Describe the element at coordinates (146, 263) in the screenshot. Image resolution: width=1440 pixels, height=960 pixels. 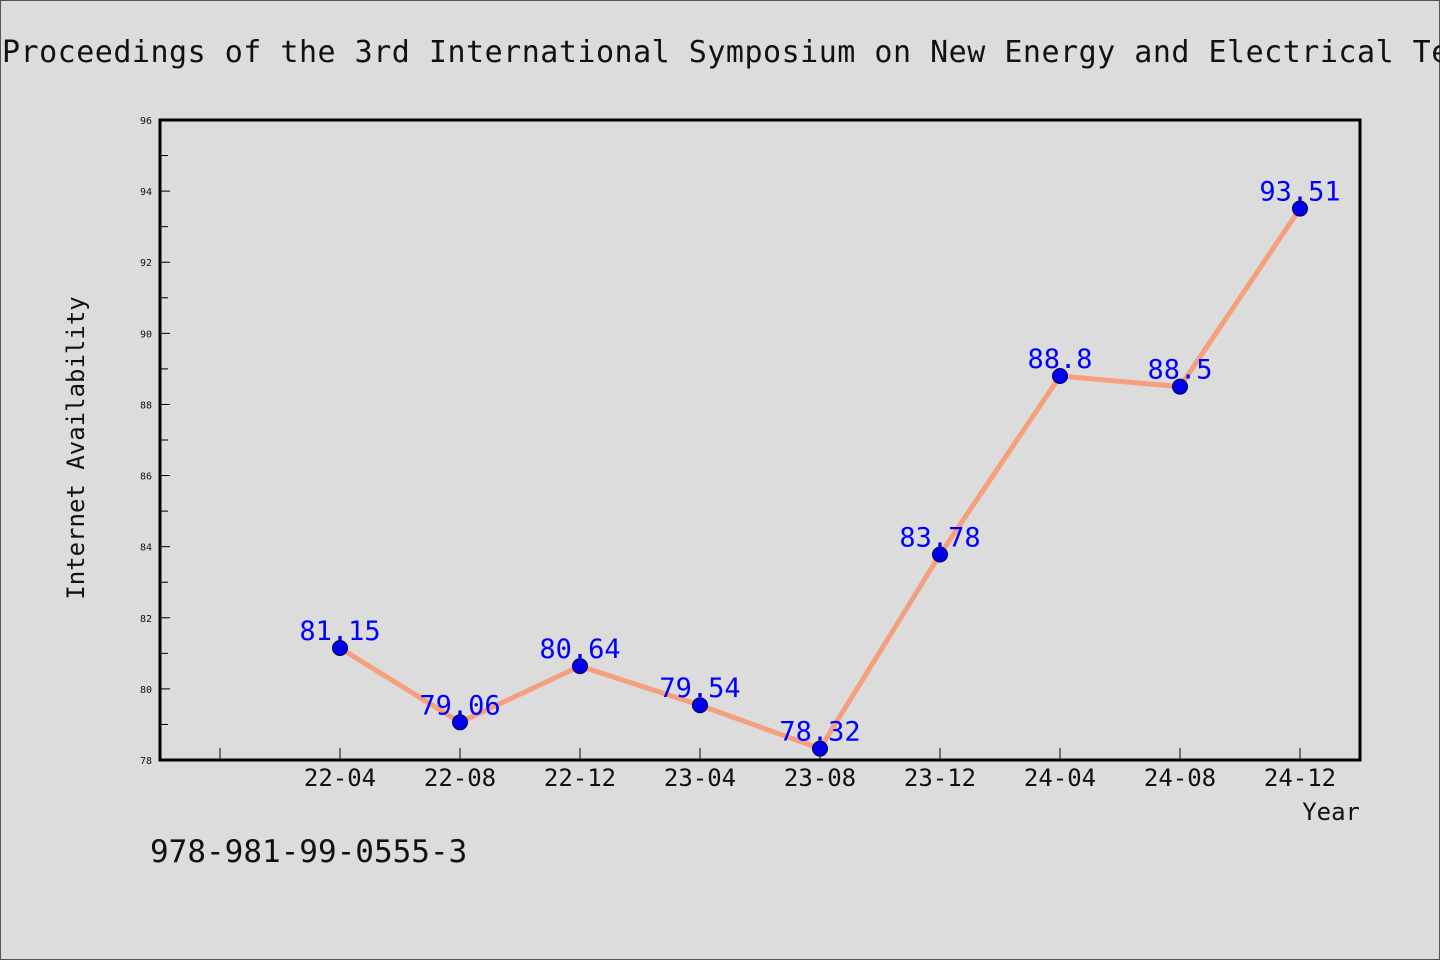
I see `y-tick-label: 92` at that location.